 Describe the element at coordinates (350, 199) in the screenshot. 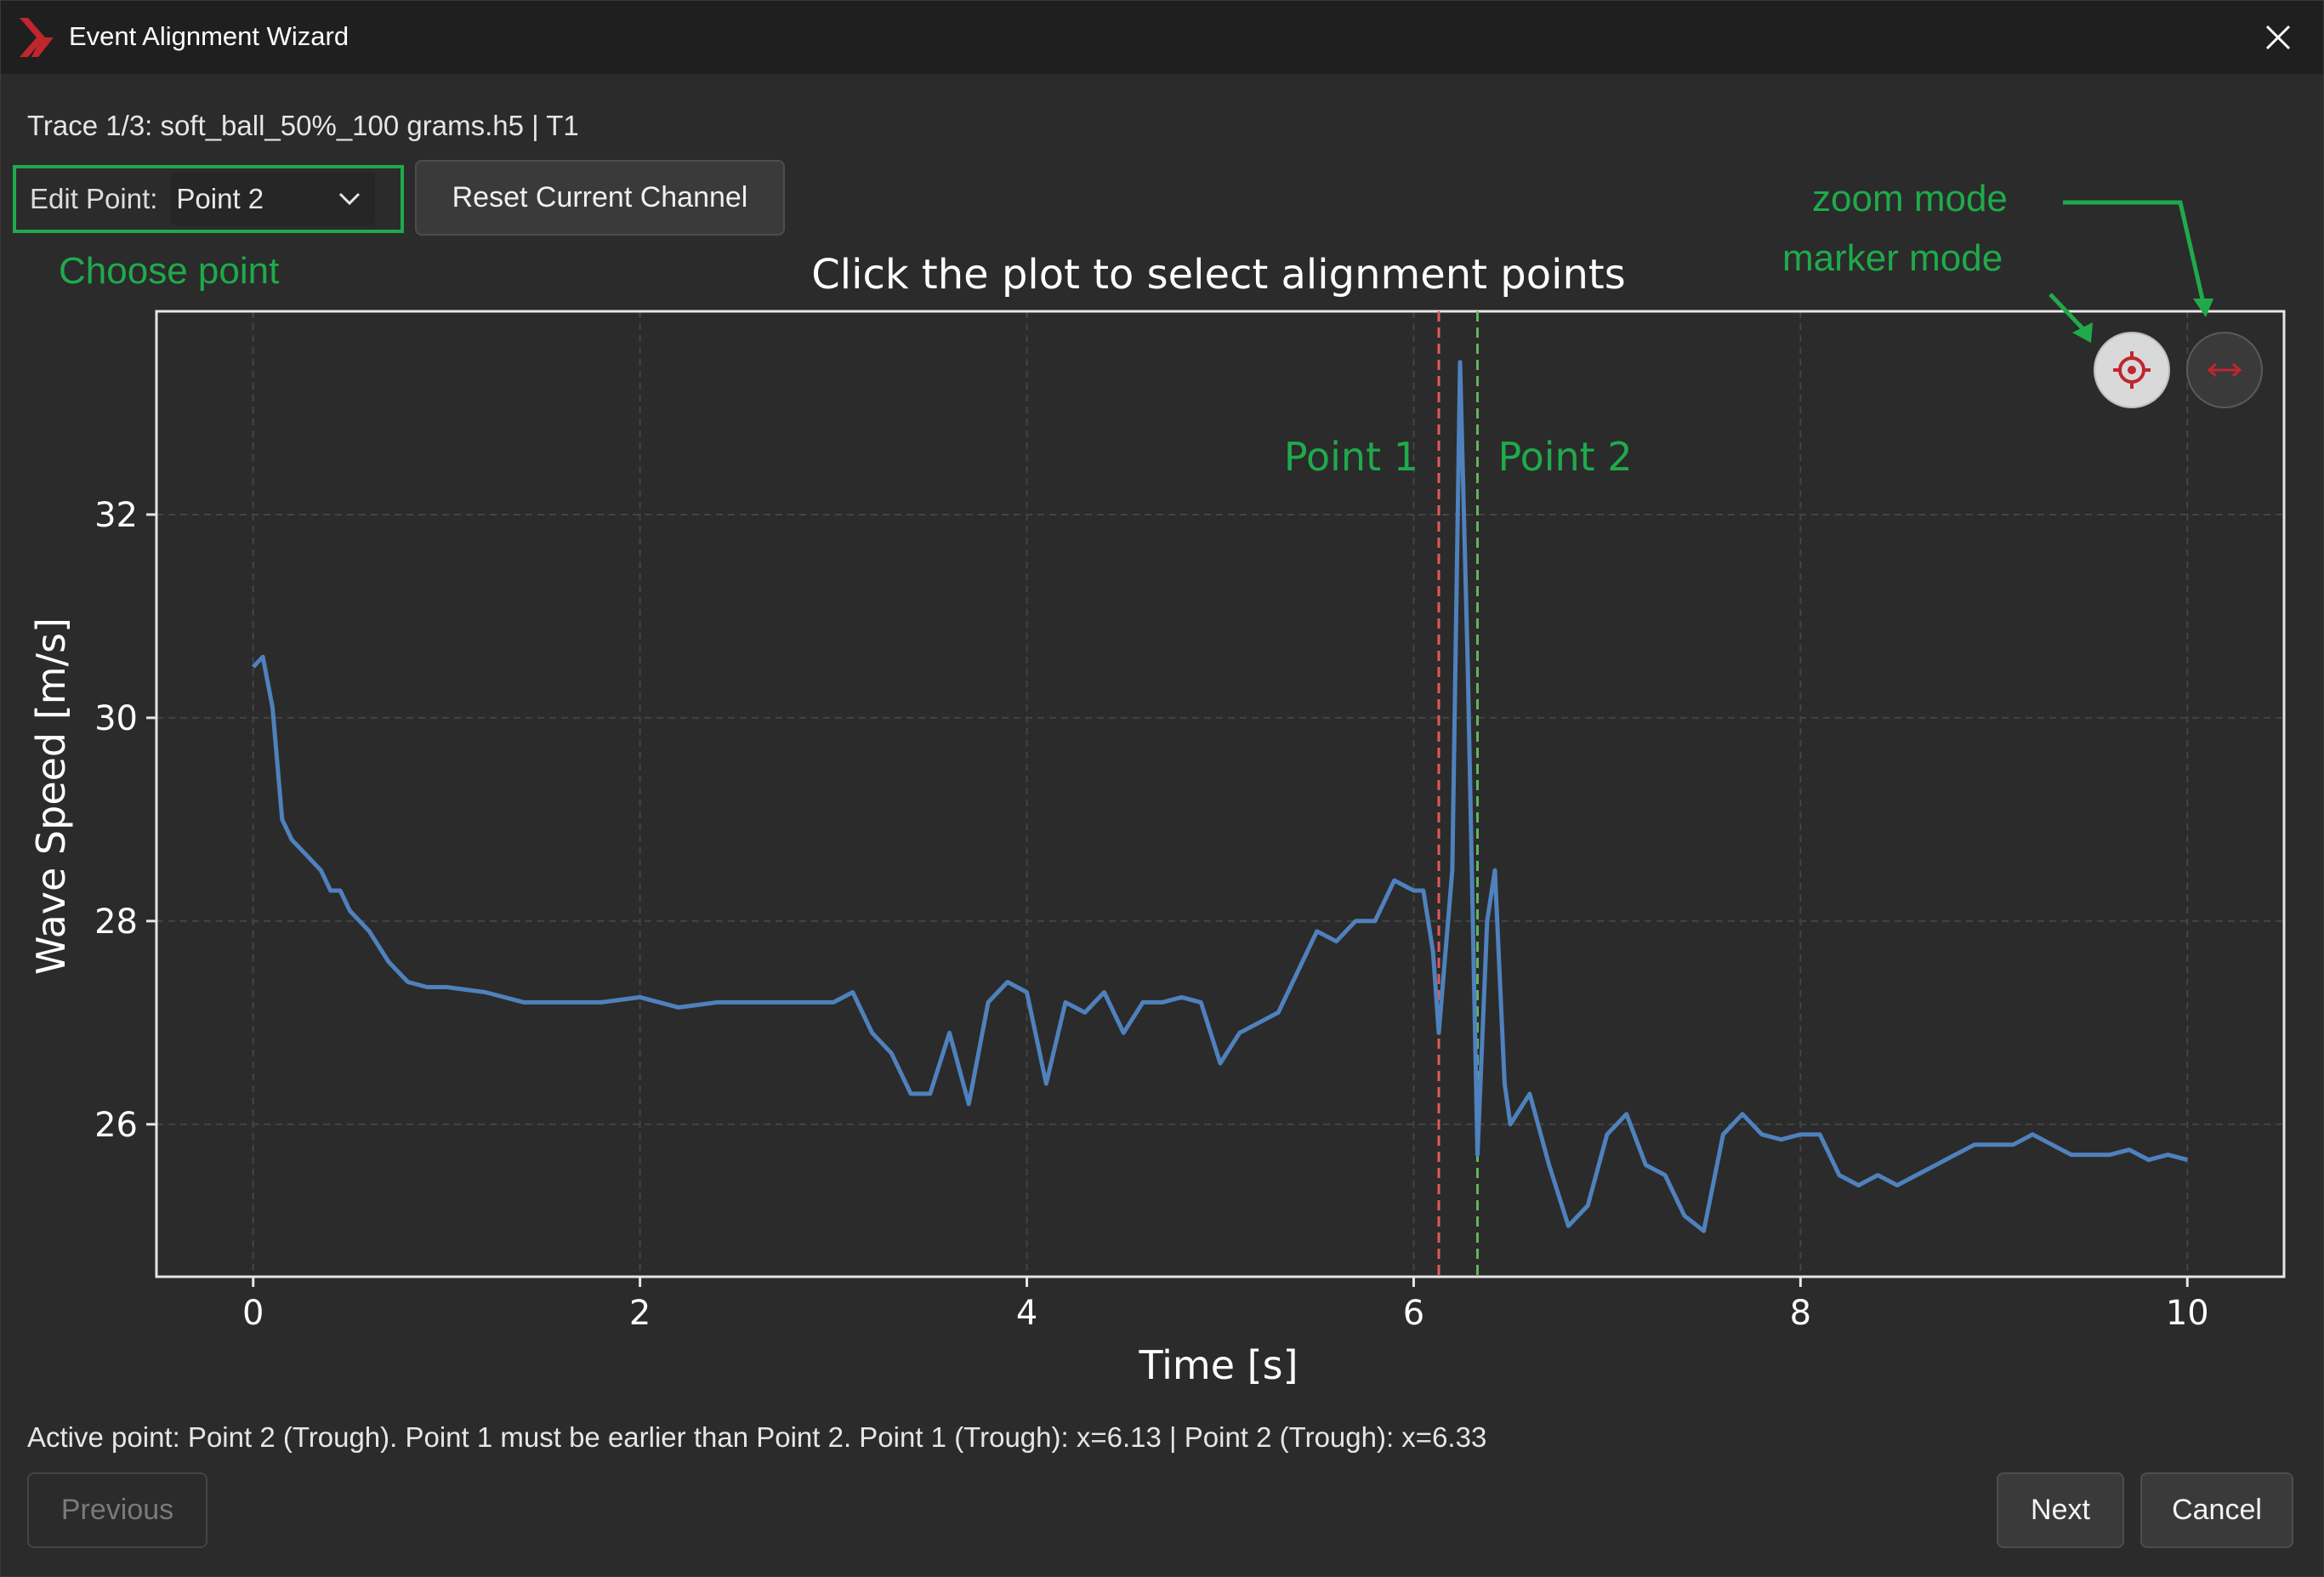

I see `chevron-down-icon` at that location.